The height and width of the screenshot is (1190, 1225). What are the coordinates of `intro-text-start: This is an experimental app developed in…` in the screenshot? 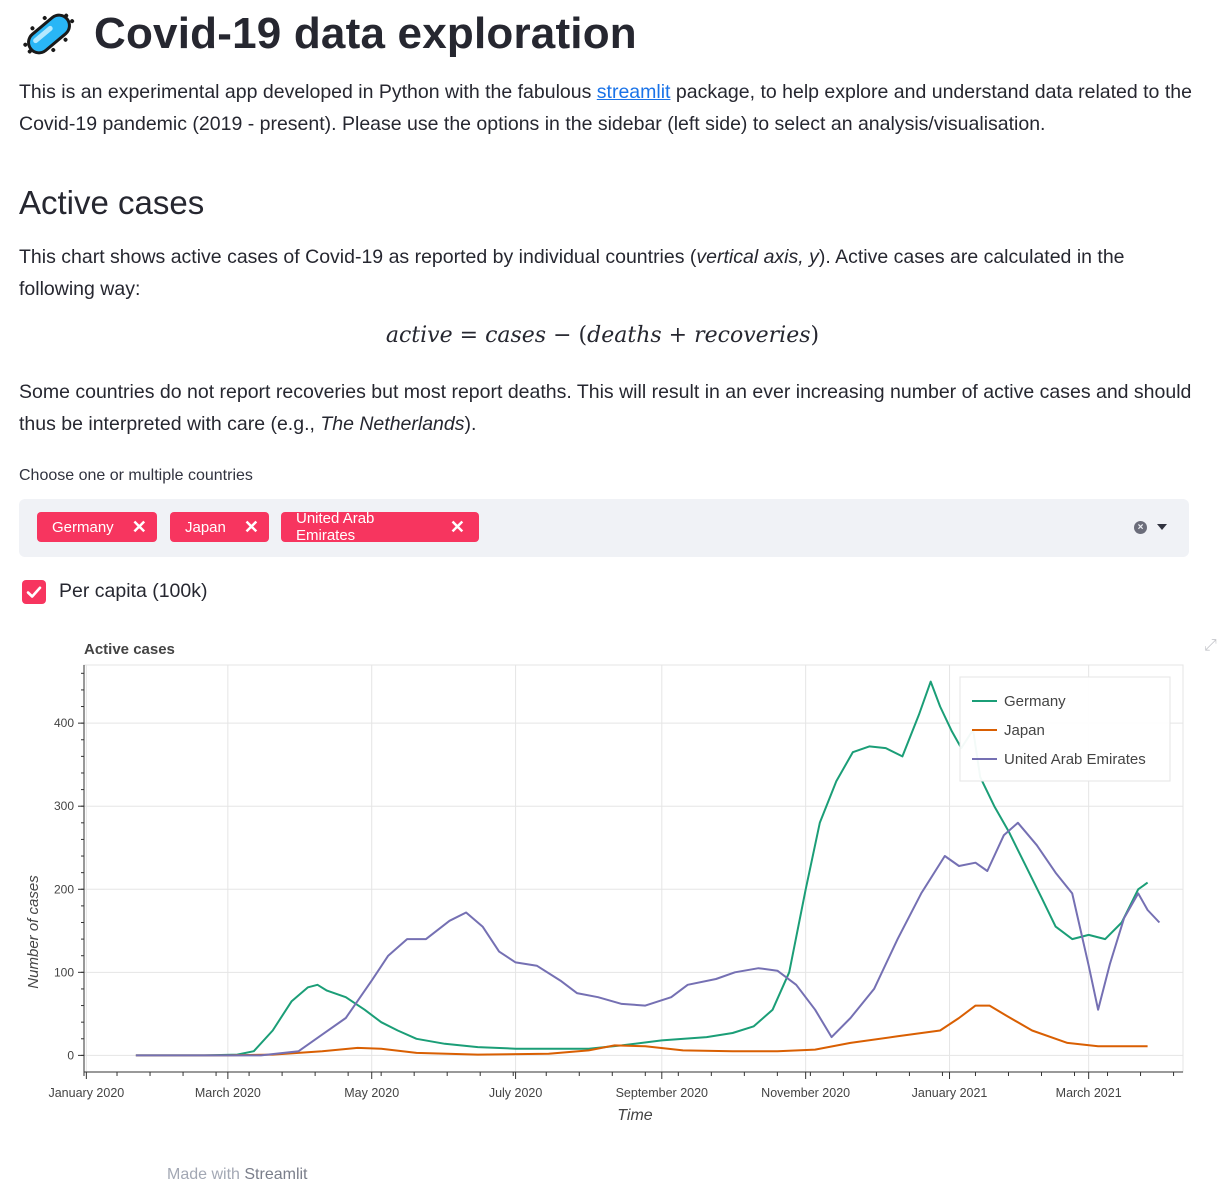 It's located at (308, 92).